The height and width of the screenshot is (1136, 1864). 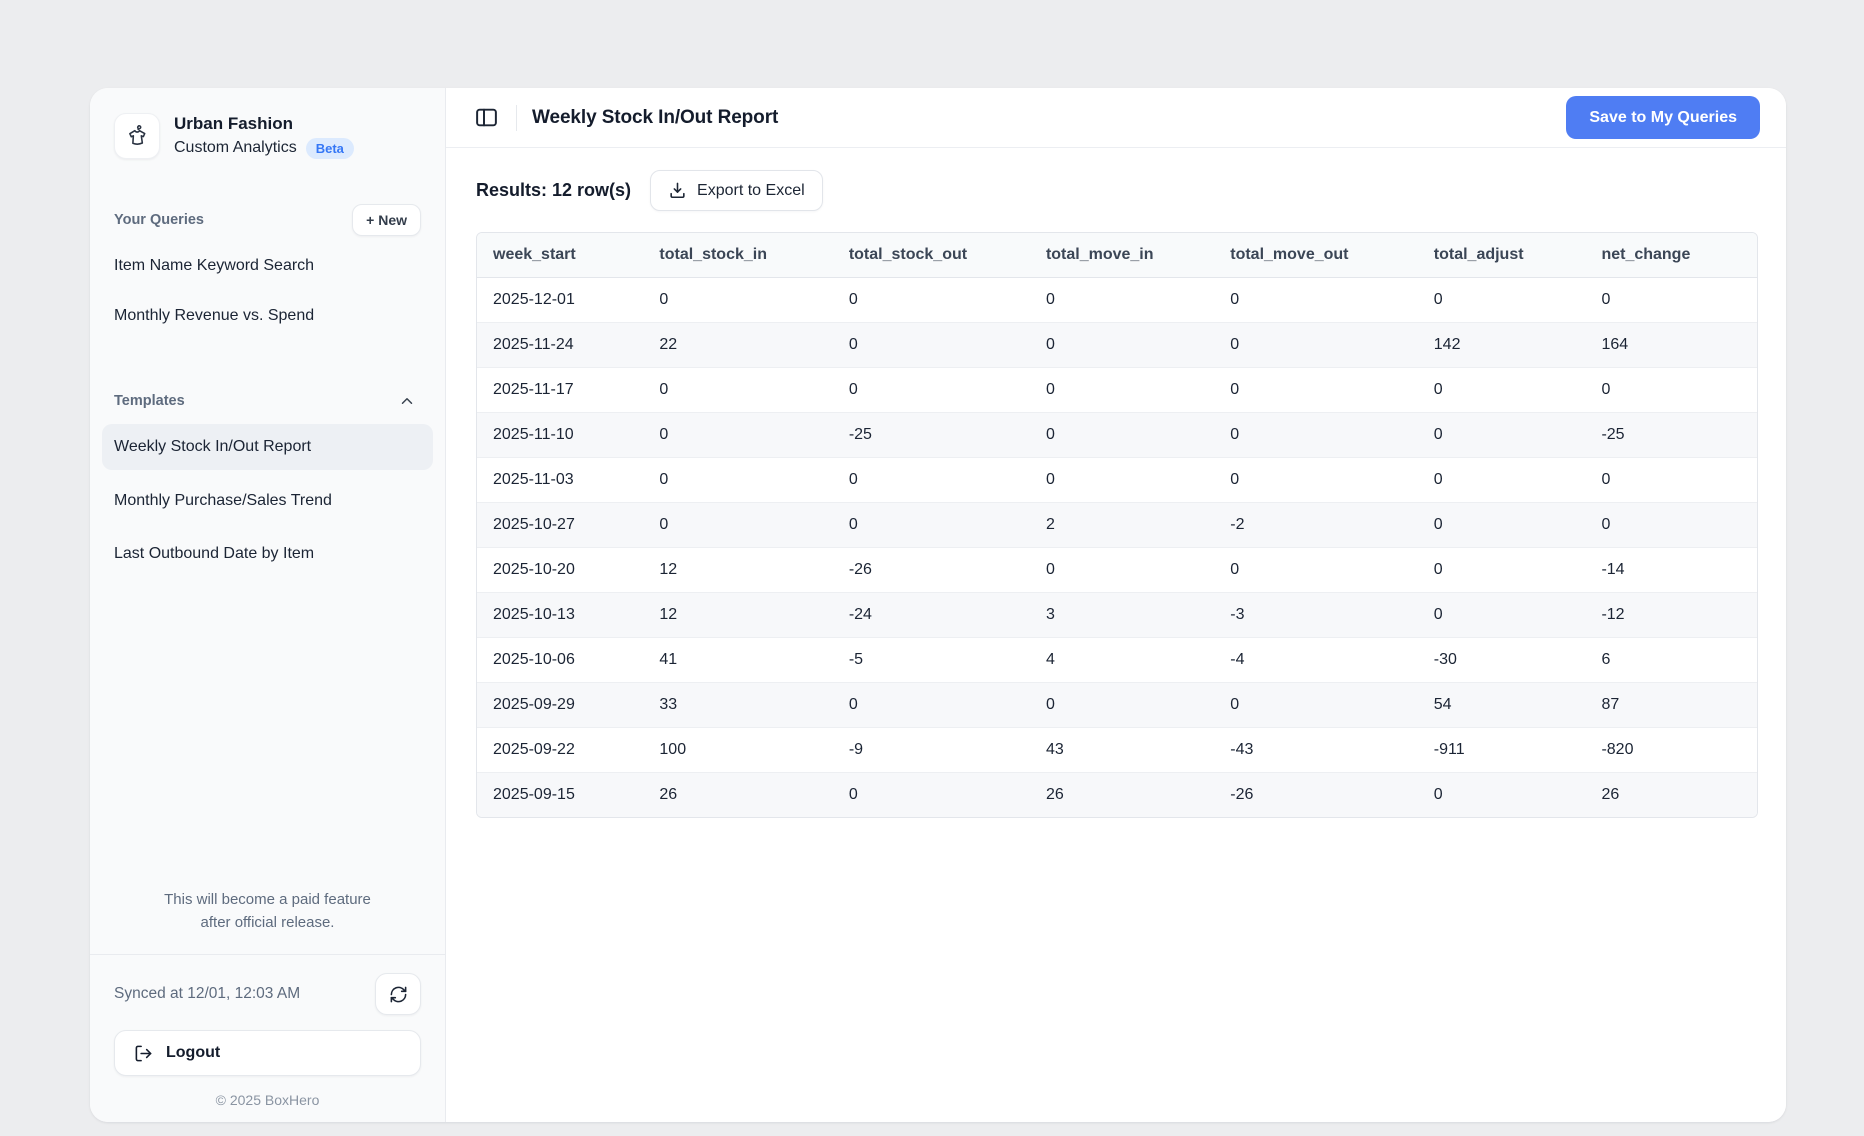 What do you see at coordinates (1671, 705) in the screenshot?
I see `table-cell: 87` at bounding box center [1671, 705].